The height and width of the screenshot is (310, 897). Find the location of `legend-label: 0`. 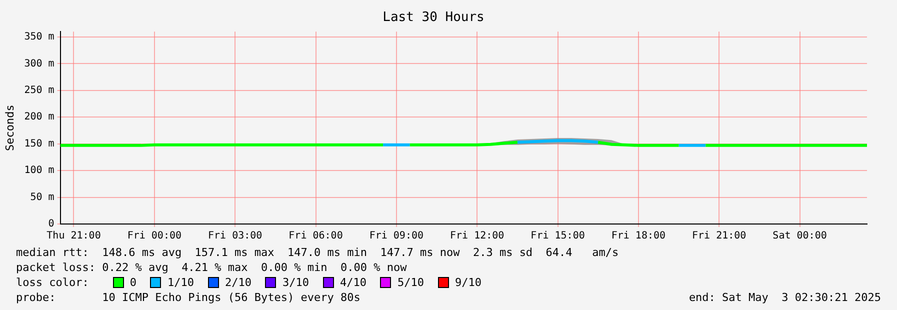

legend-label: 0 is located at coordinates (133, 282).